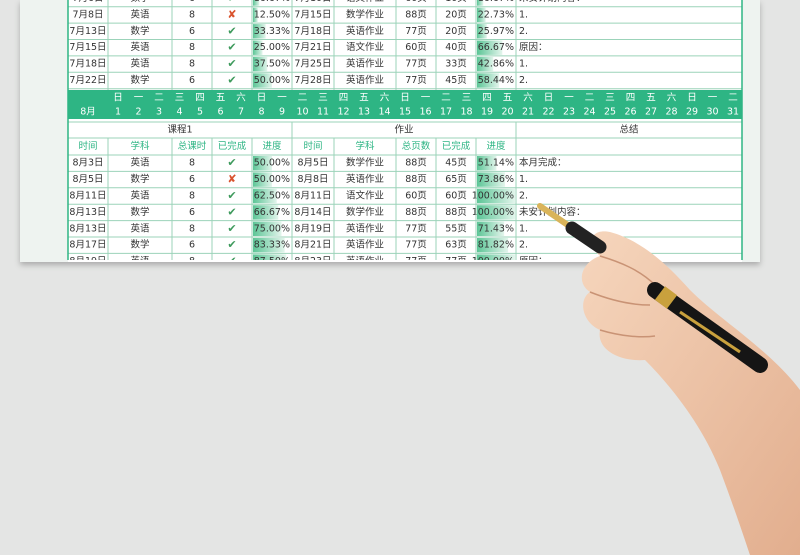 This screenshot has height=555, width=800. What do you see at coordinates (713, 98) in the screenshot?
I see `weekday: 一` at bounding box center [713, 98].